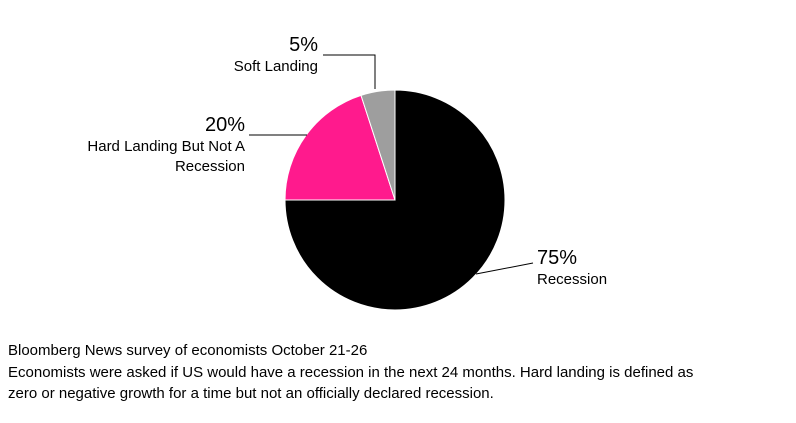 The height and width of the screenshot is (423, 796). I want to click on recession-percent: 75%, so click(557, 258).